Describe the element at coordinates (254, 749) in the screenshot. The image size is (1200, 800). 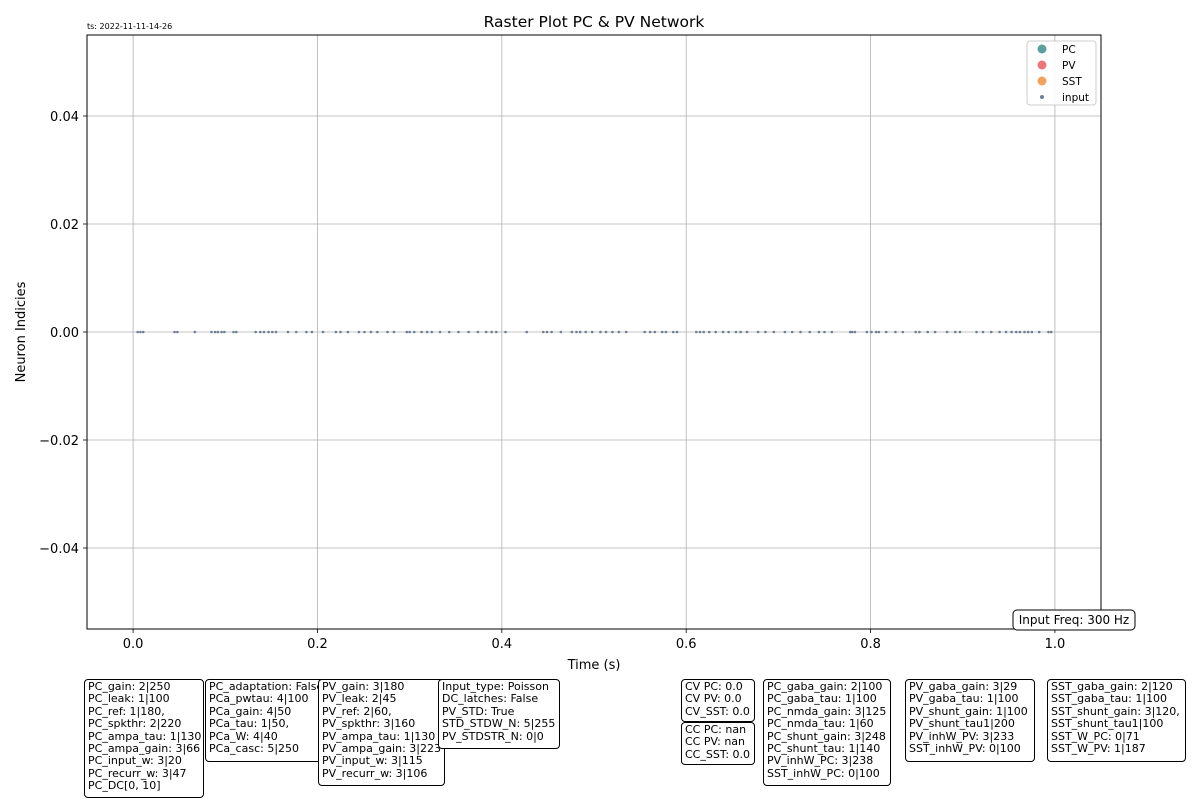
I see `param-line: PCa_casc: 5|250` at that location.